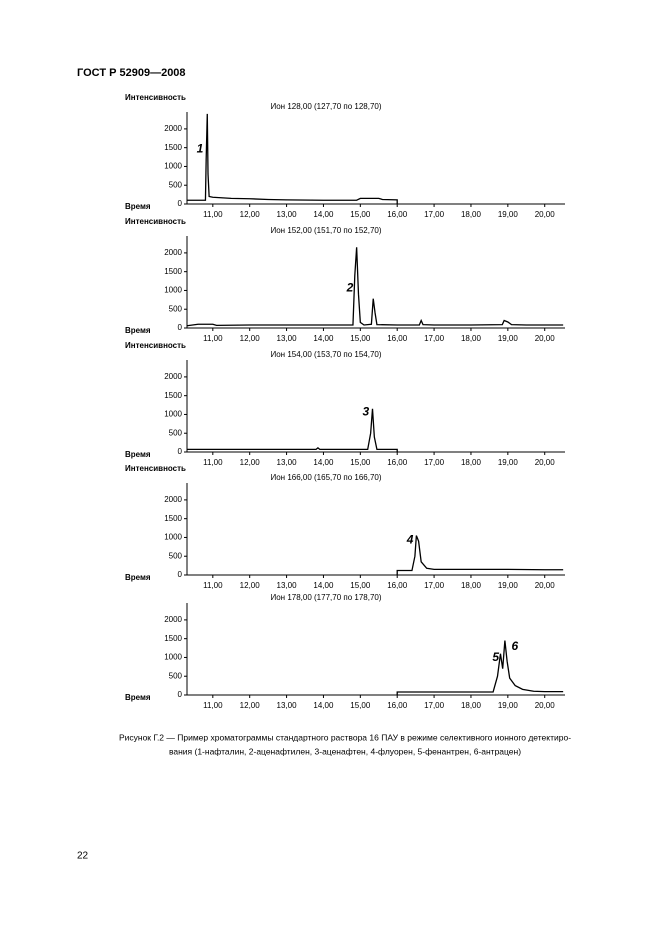  I want to click on peak-label: 4, so click(410, 540).